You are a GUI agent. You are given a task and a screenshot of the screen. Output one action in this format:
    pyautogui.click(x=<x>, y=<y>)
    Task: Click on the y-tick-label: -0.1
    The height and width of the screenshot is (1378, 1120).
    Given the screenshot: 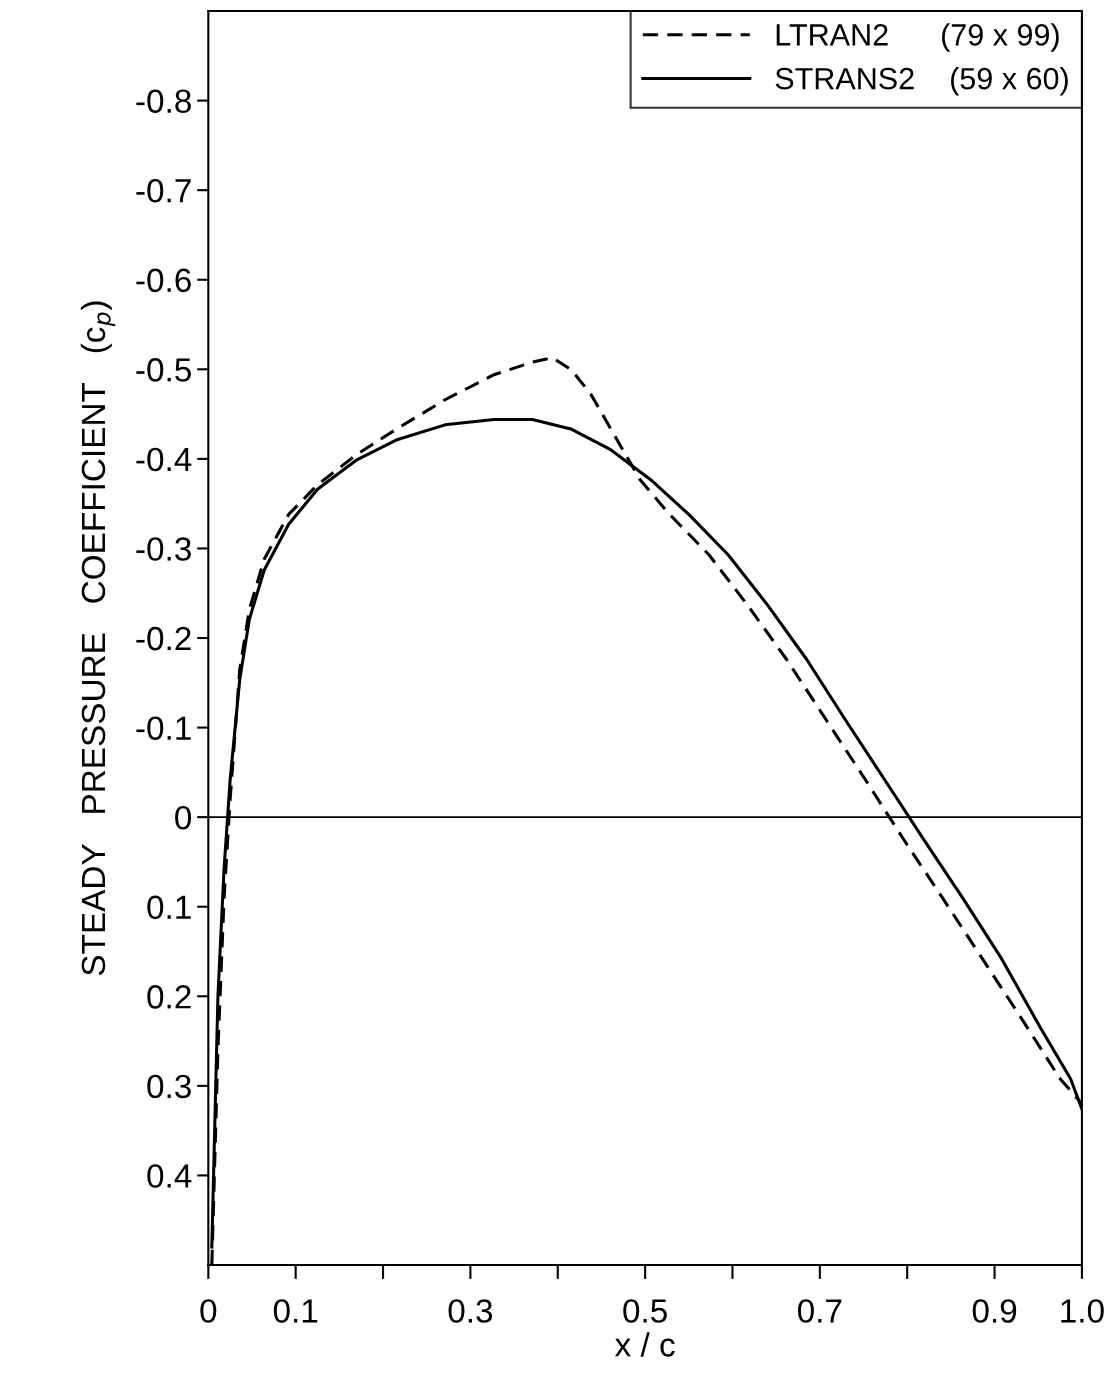 What is the action you would take?
    pyautogui.click(x=163, y=728)
    